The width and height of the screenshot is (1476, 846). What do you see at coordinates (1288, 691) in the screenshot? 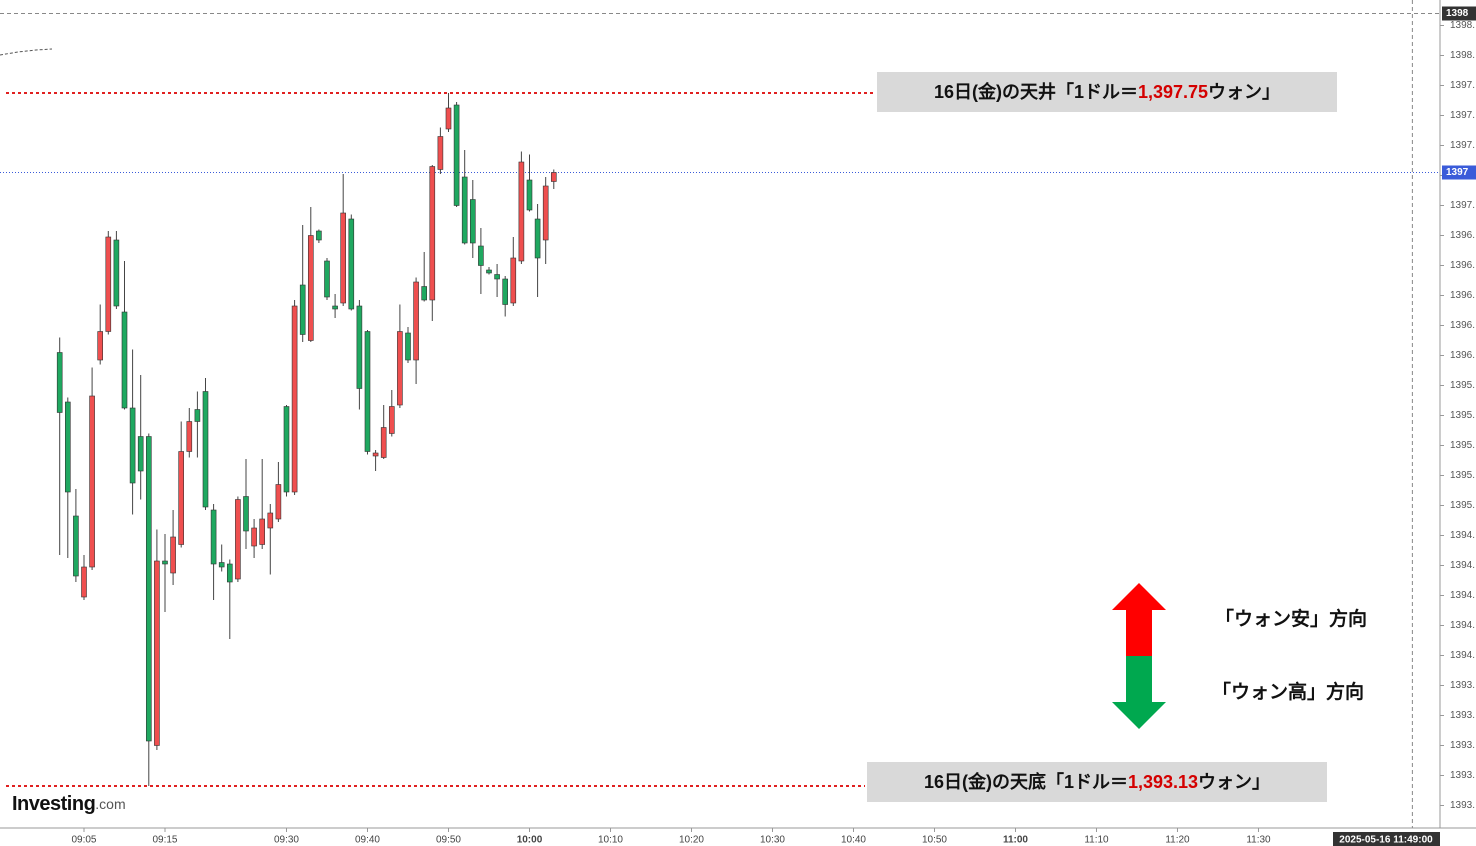
I see `direction-label: 「ウォン高」方向` at bounding box center [1288, 691].